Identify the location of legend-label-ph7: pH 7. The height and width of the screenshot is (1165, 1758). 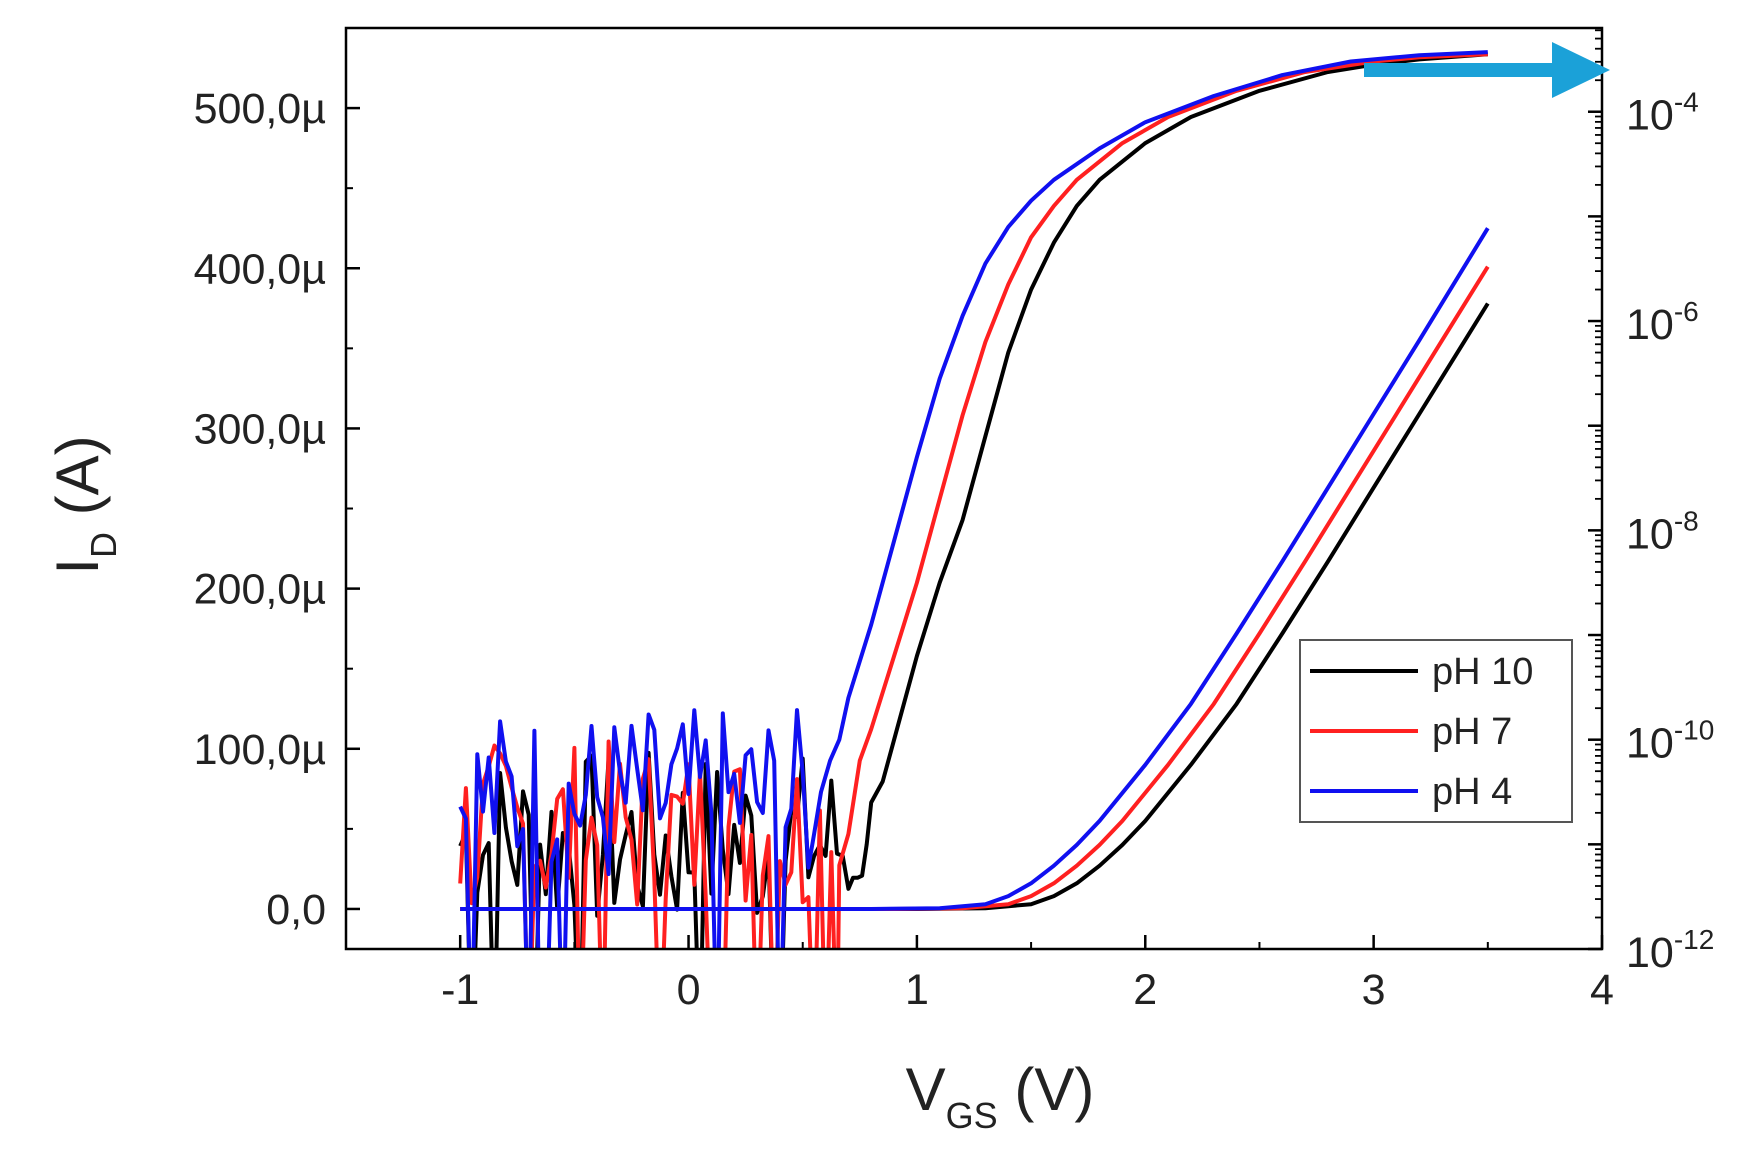
(1472, 732).